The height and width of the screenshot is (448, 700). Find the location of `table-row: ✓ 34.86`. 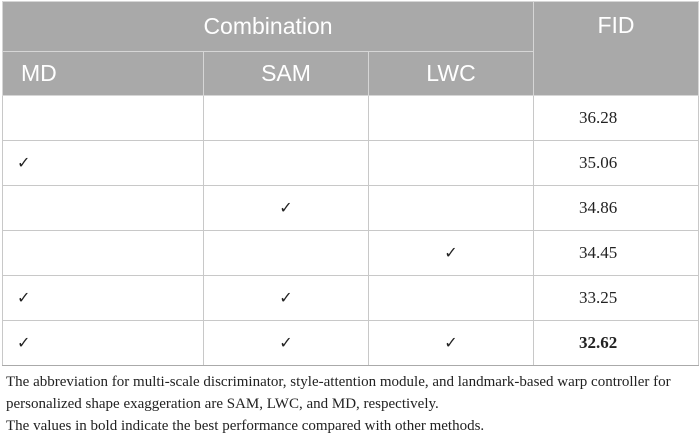

table-row: ✓ 34.86 is located at coordinates (351, 208).